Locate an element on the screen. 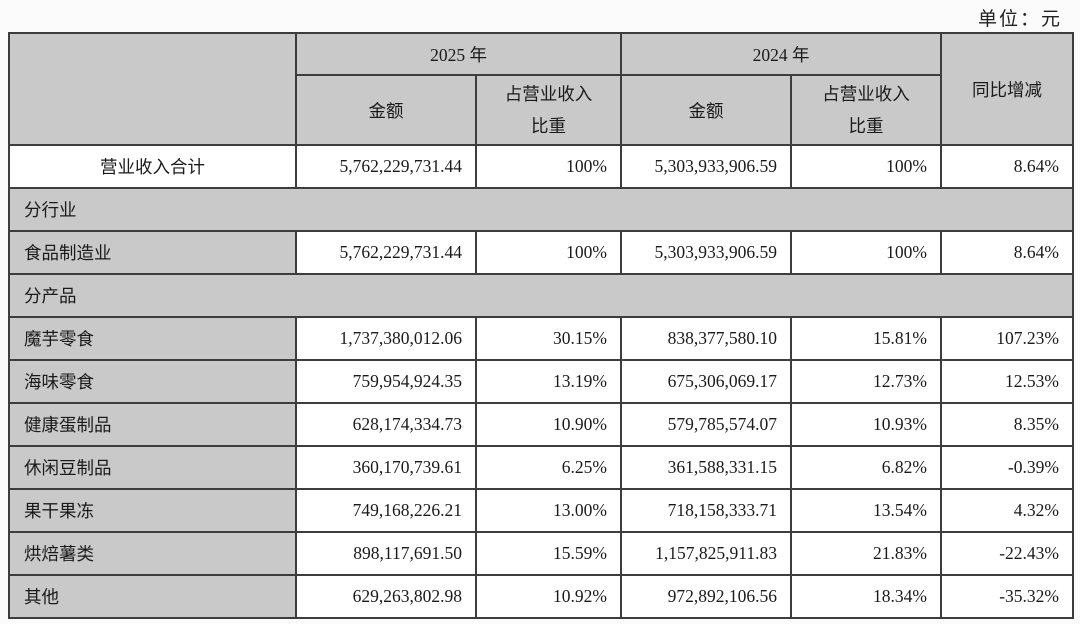 Image resolution: width=1080 pixels, height=624 pixels. amount-2024-cell: 579,785,574.07 is located at coordinates (706, 424).